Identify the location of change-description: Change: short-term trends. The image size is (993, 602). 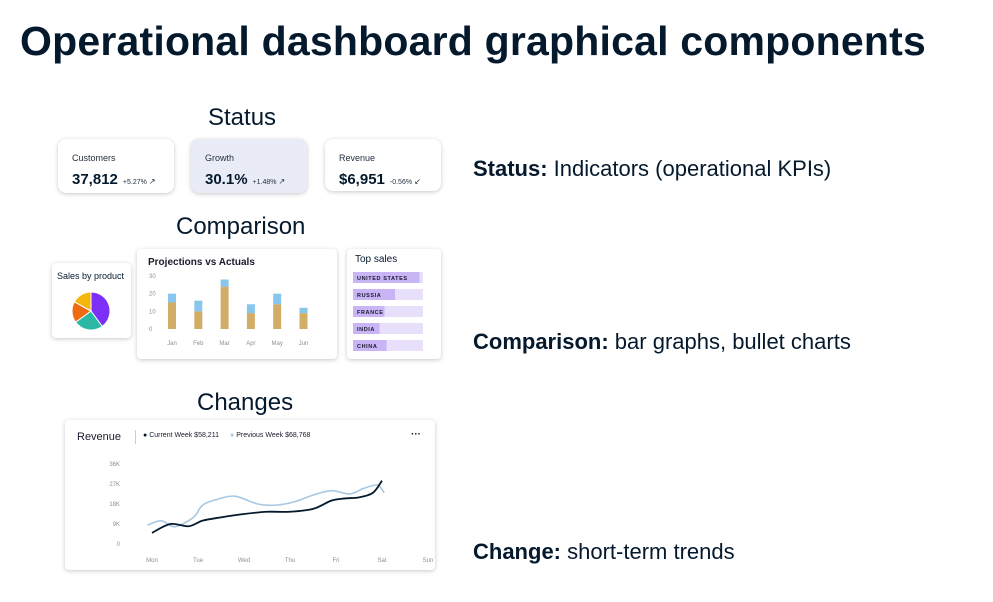
(604, 551).